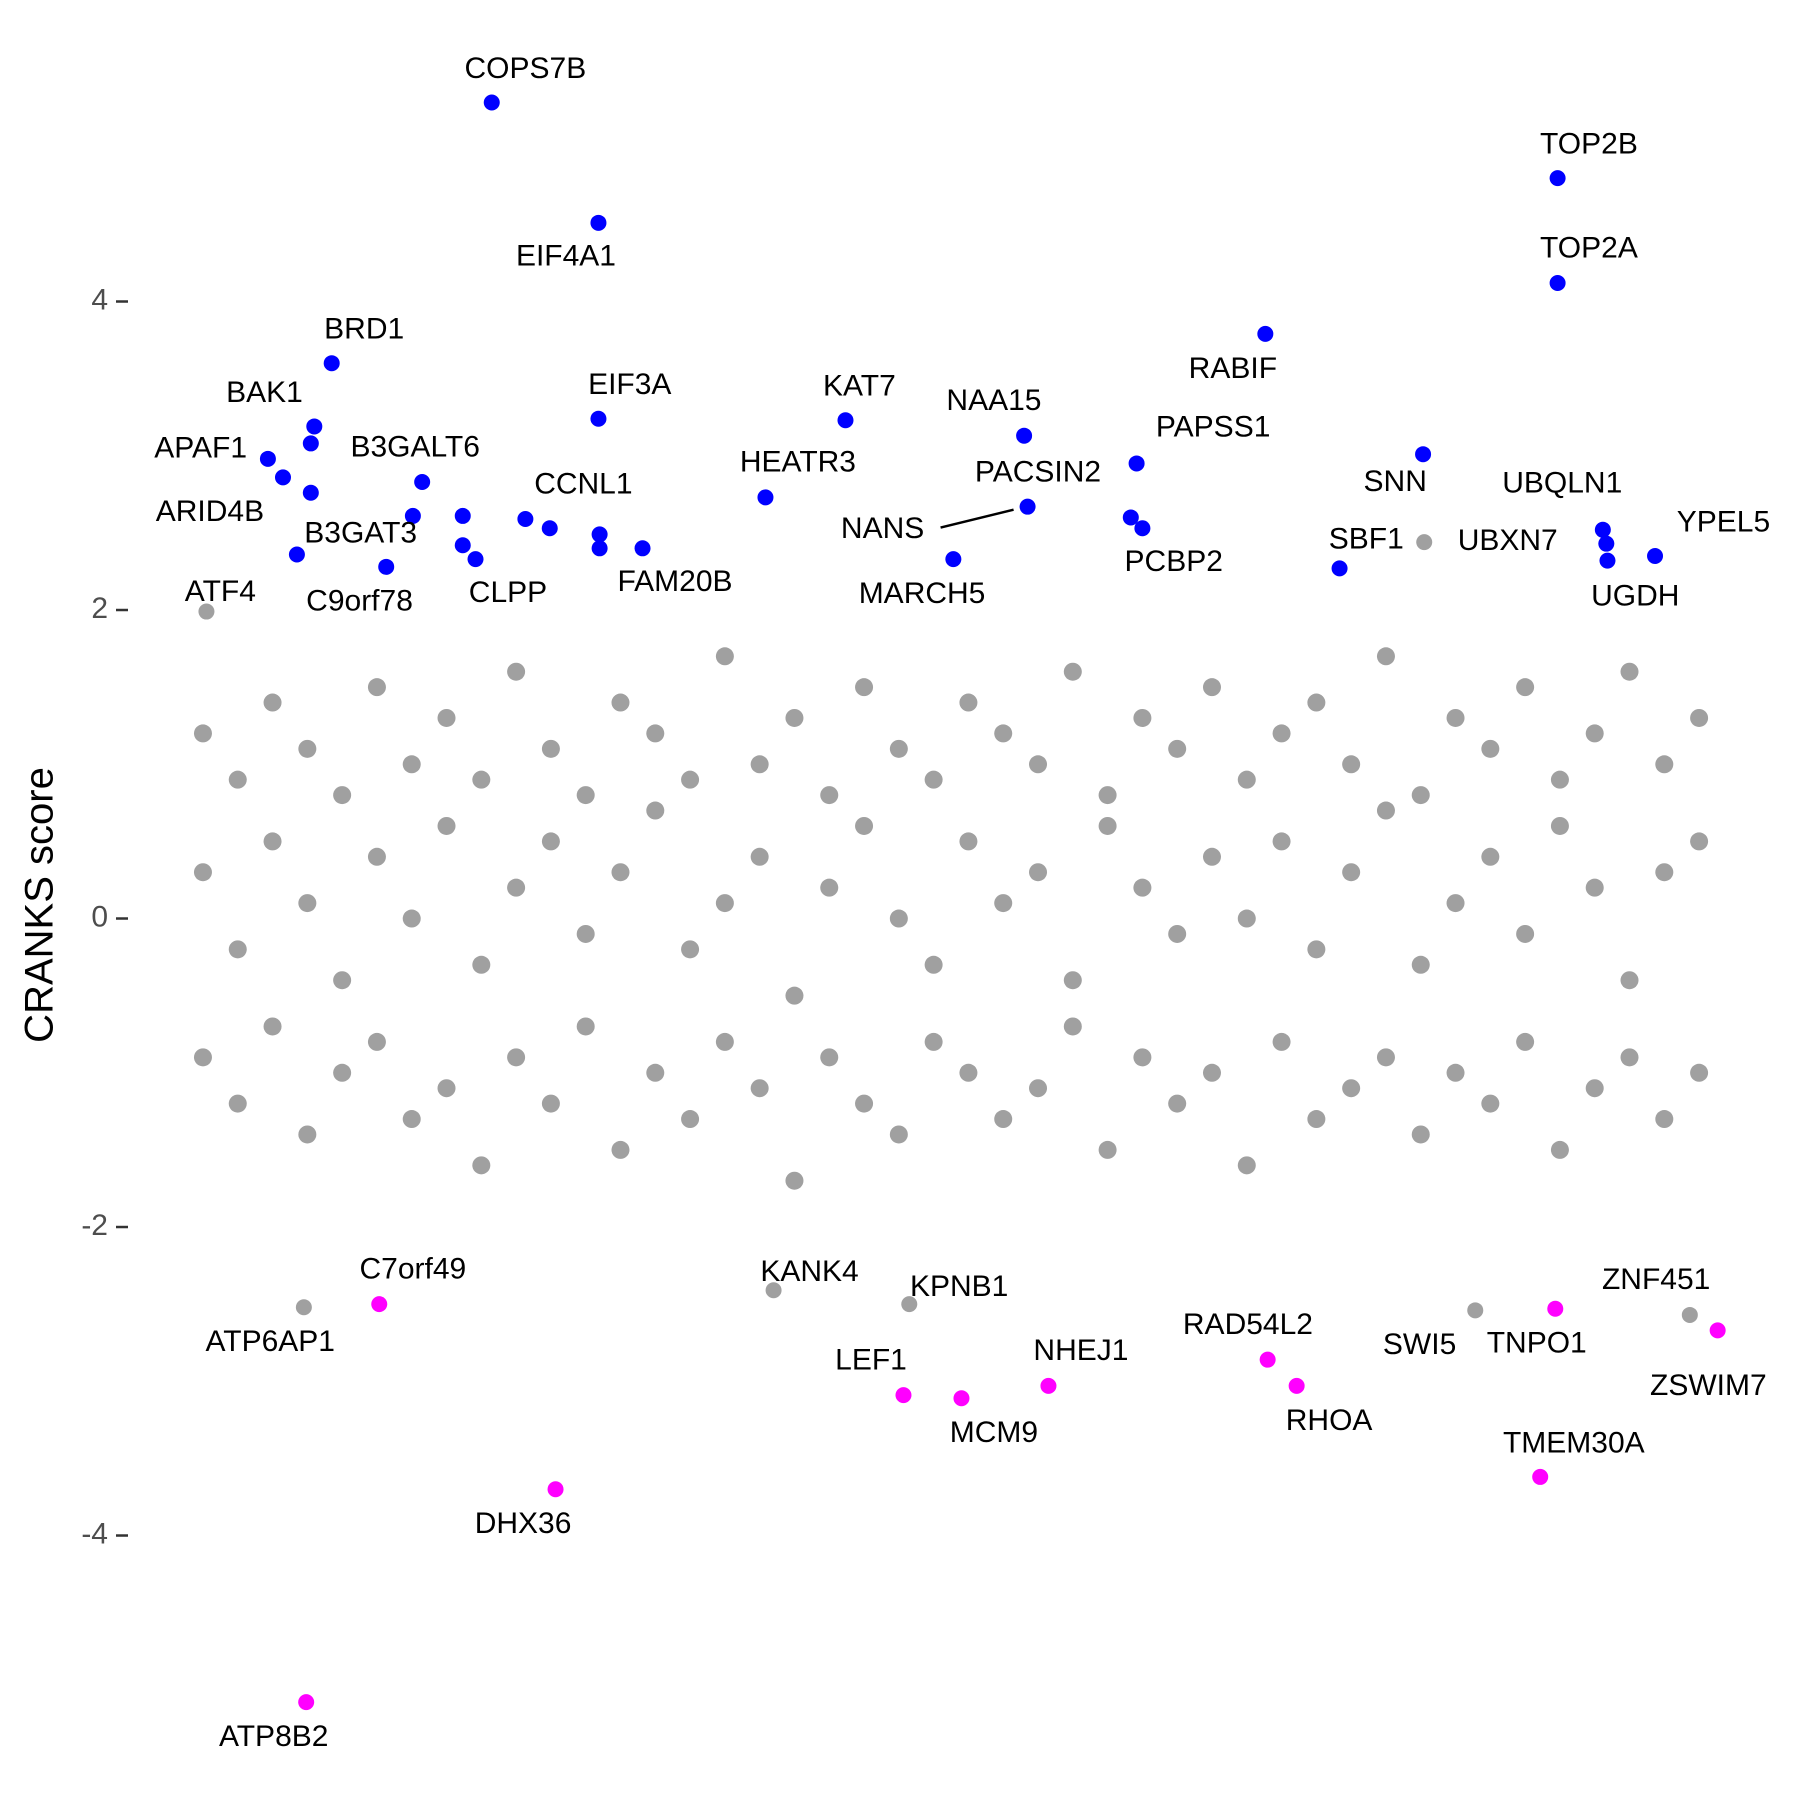  Describe the element at coordinates (1038, 471) in the screenshot. I see `point-label: PACSIN2` at that location.